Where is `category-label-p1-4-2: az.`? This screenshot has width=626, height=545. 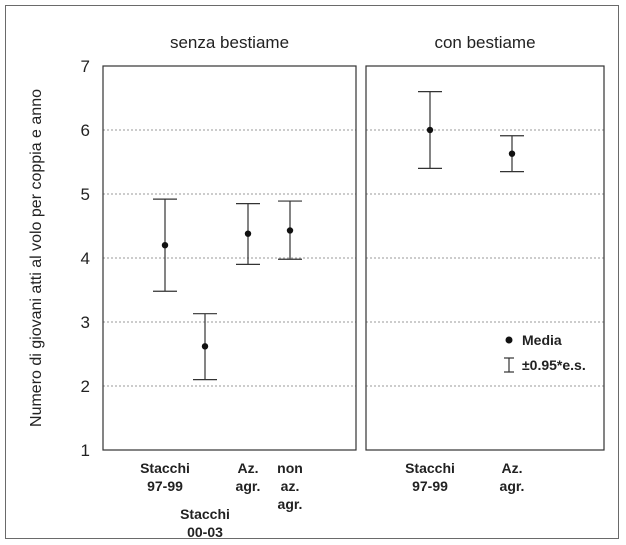 category-label-p1-4-2: az. is located at coordinates (290, 486).